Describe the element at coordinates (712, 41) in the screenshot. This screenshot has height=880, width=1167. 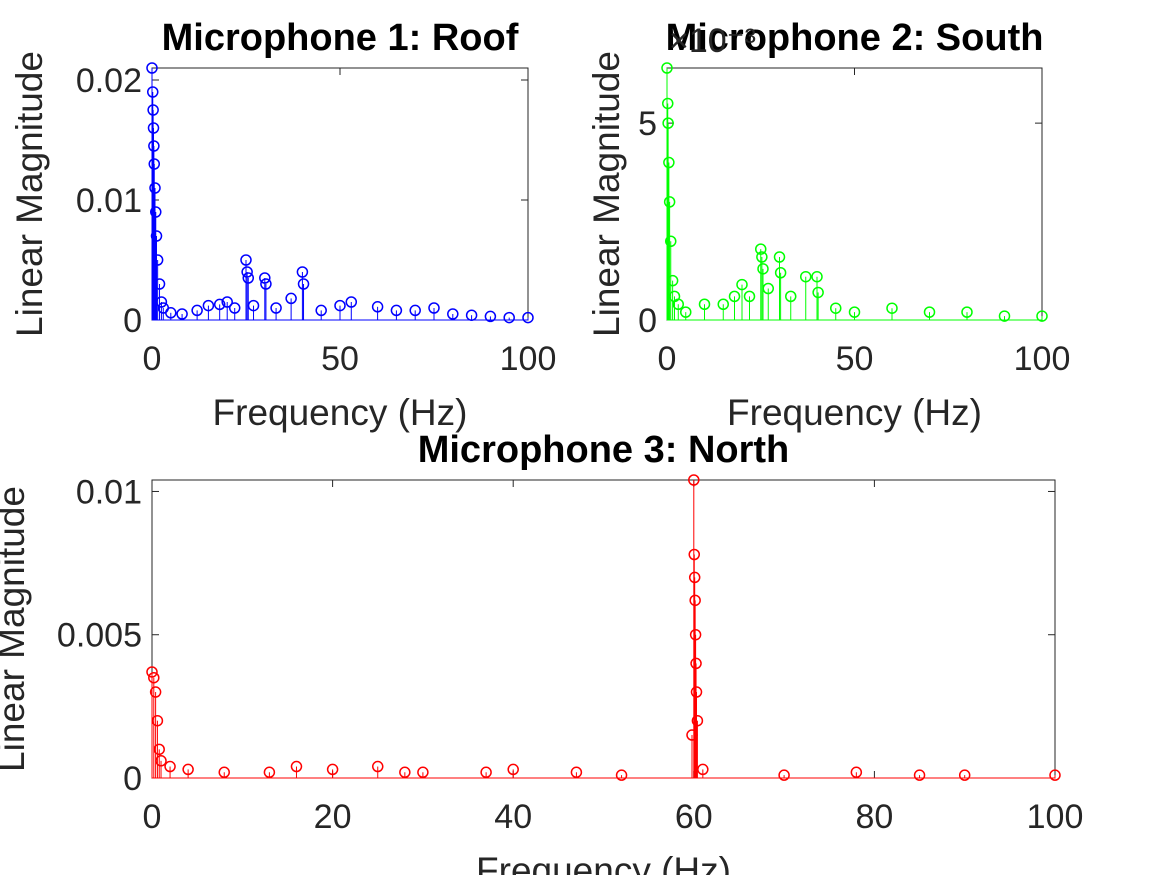
I see `y-multiplier: ×10⁻³` at that location.